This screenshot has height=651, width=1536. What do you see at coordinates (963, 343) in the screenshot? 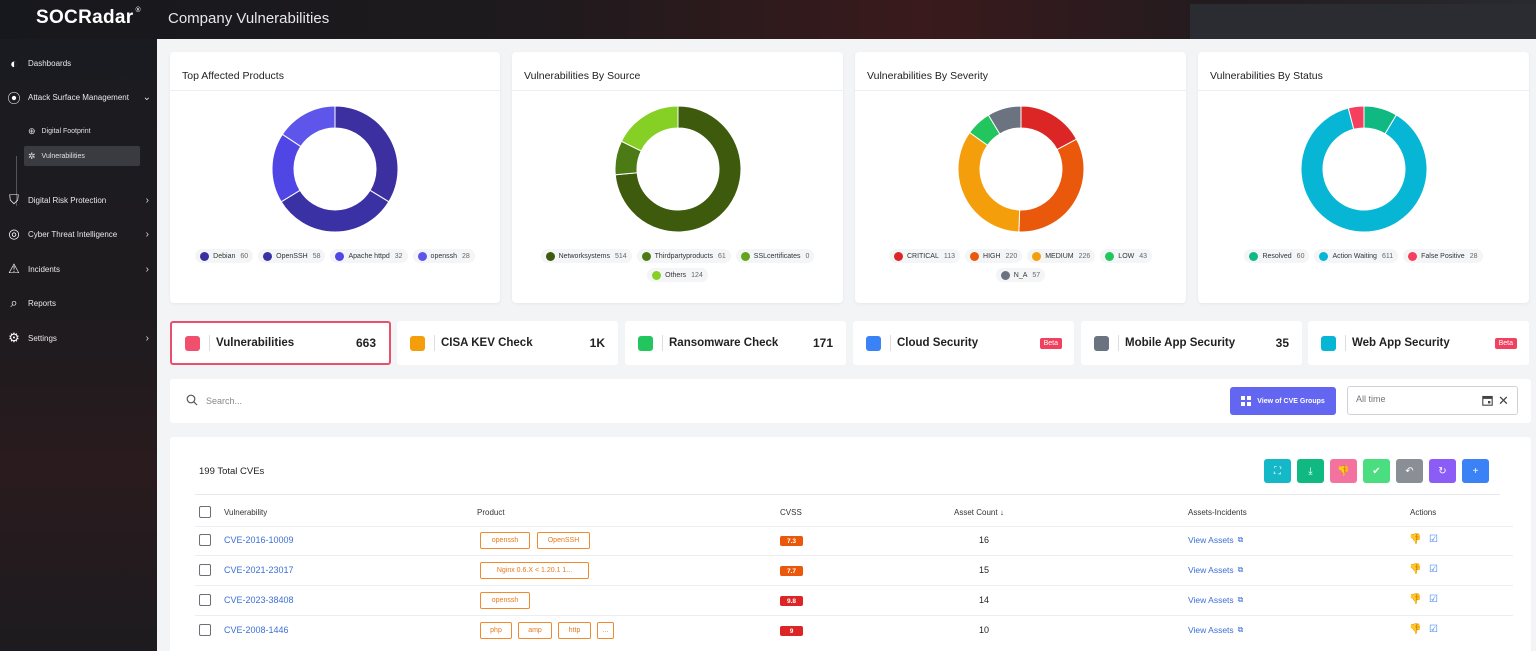
I see `tab-cloud-security: Cloud Security Beta` at bounding box center [963, 343].